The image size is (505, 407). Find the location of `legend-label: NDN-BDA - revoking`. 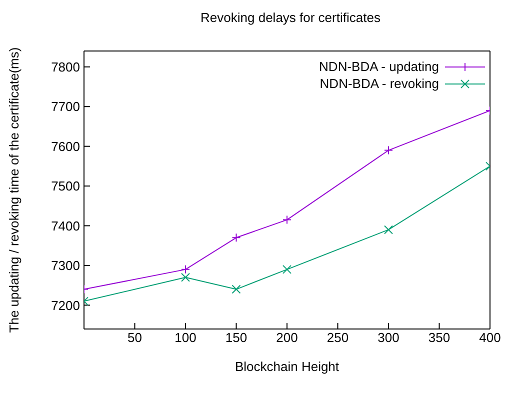

legend-label: NDN-BDA - revoking is located at coordinates (379, 83).